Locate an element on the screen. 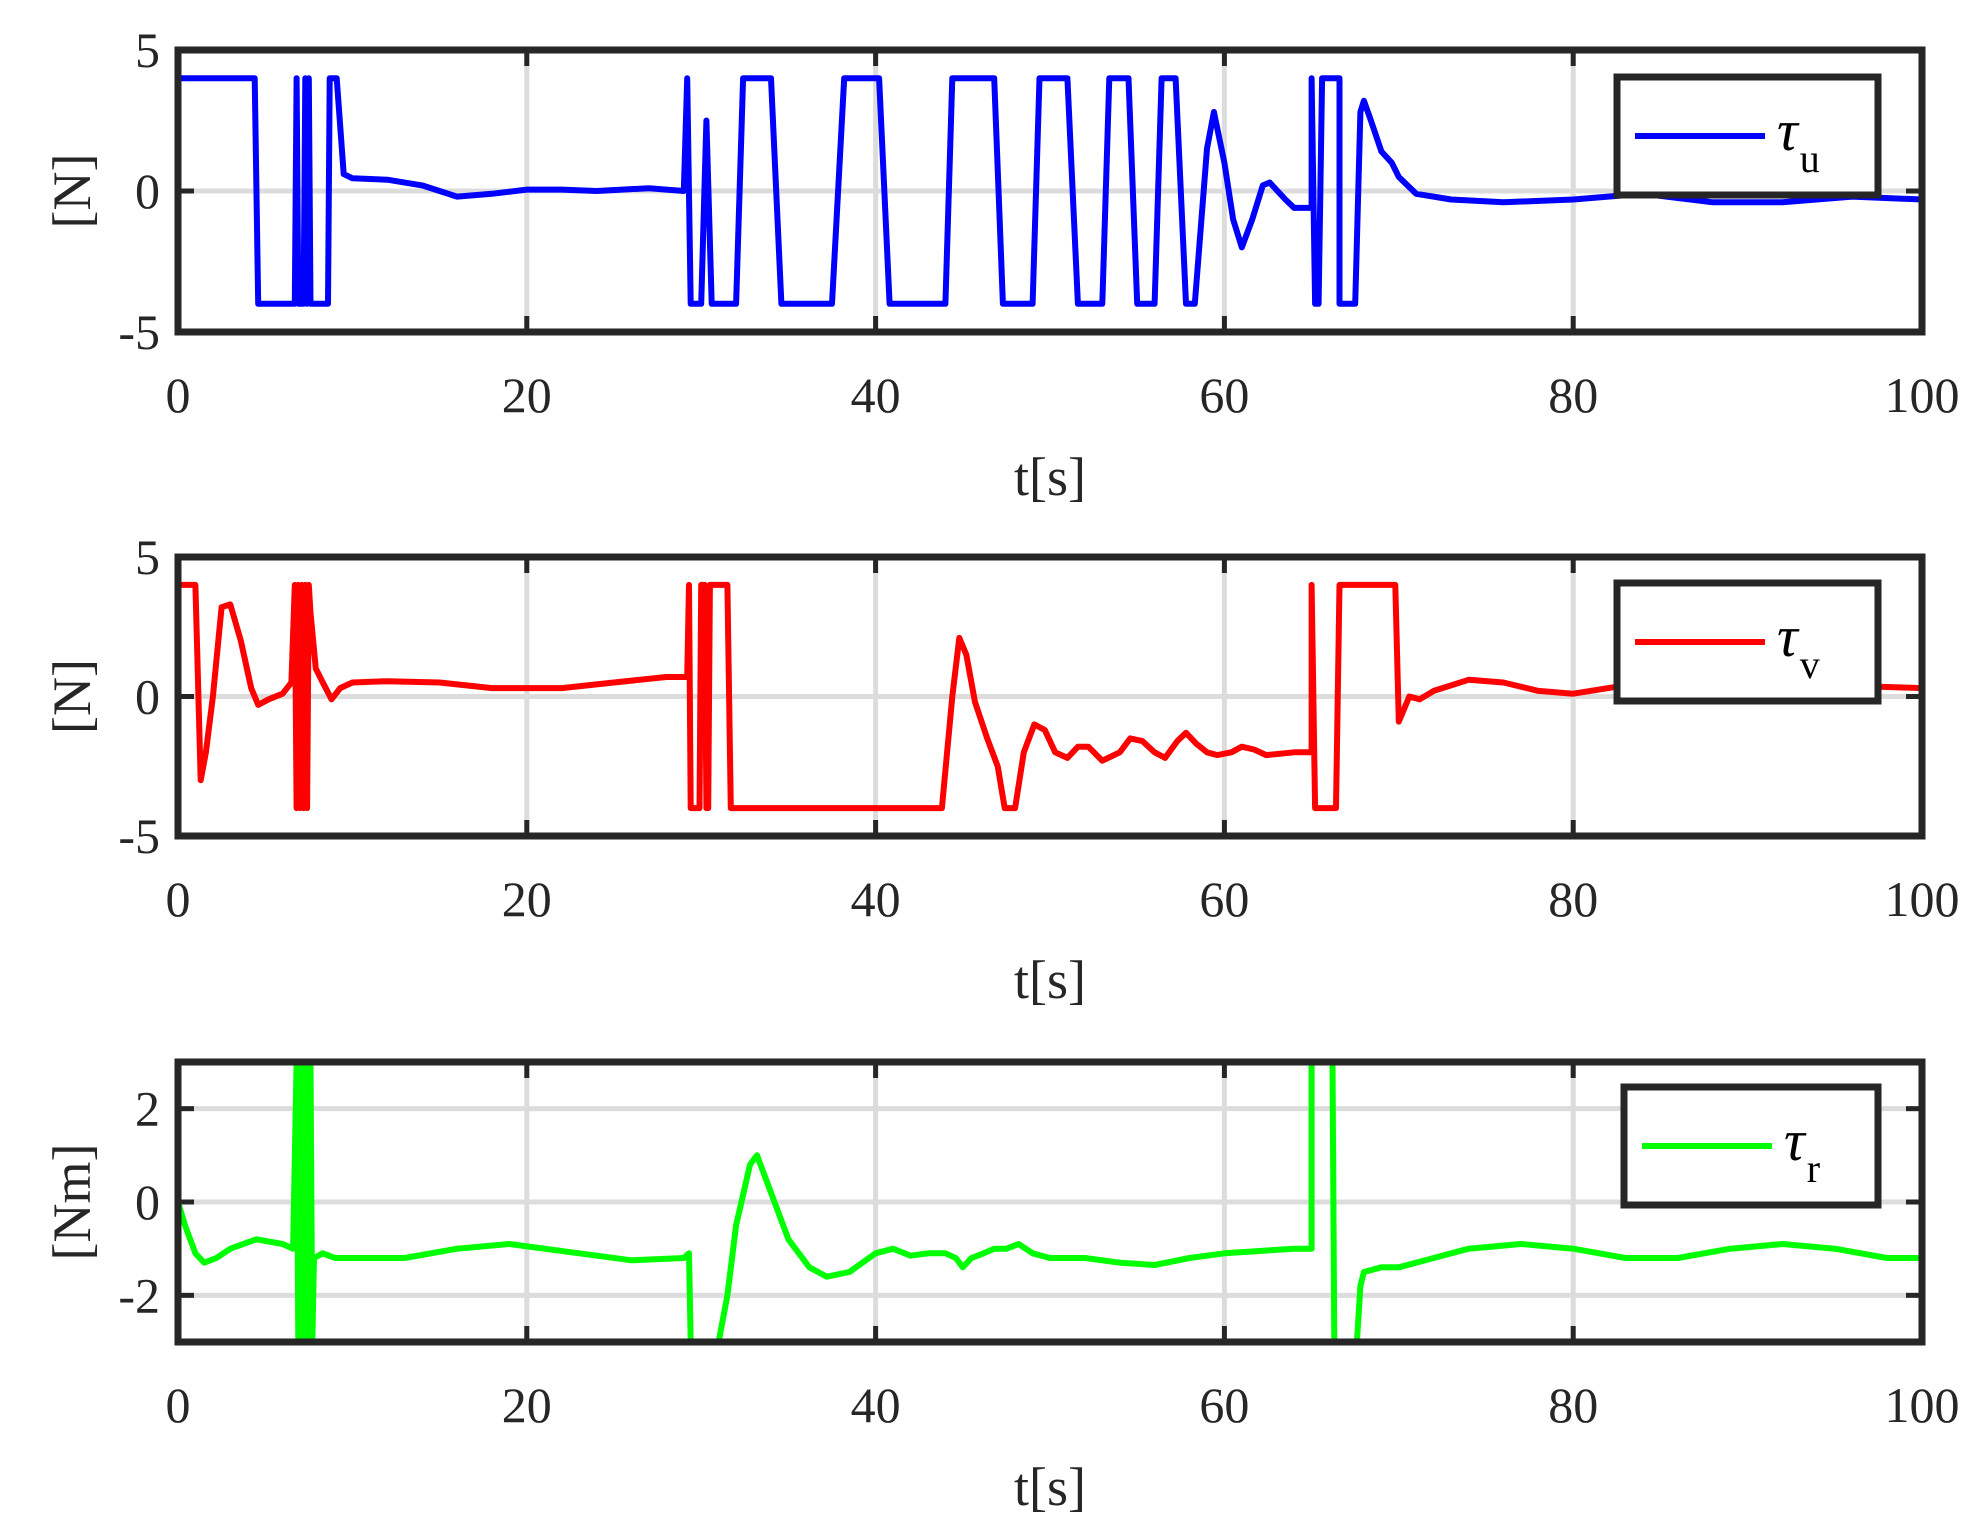 The image size is (1986, 1535). legend-entry-tau-v: τv is located at coordinates (1798, 645).